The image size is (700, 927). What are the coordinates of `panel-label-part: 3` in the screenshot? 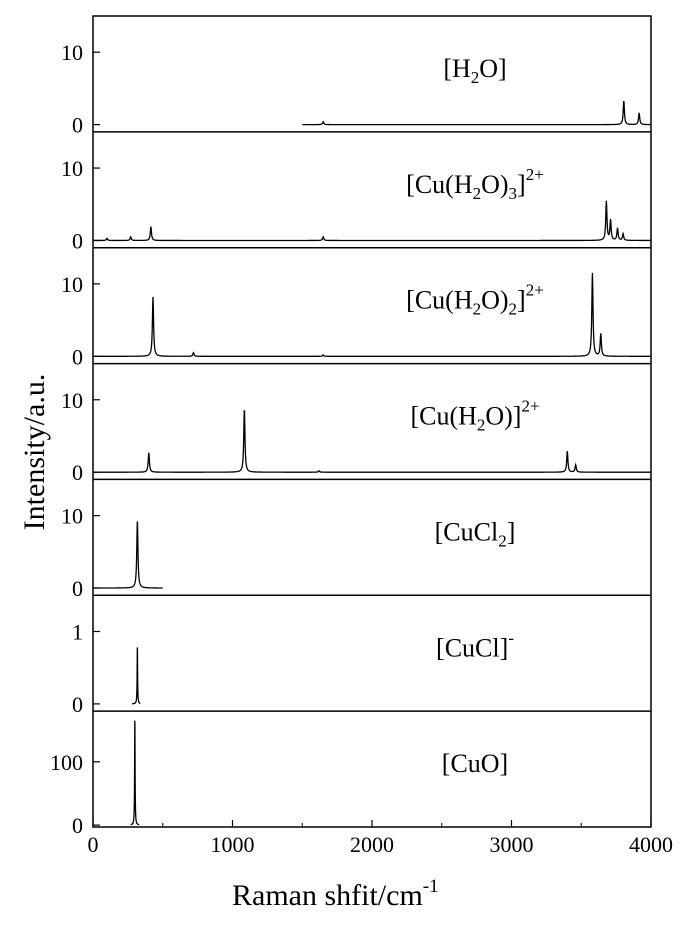 It's located at (513, 193).